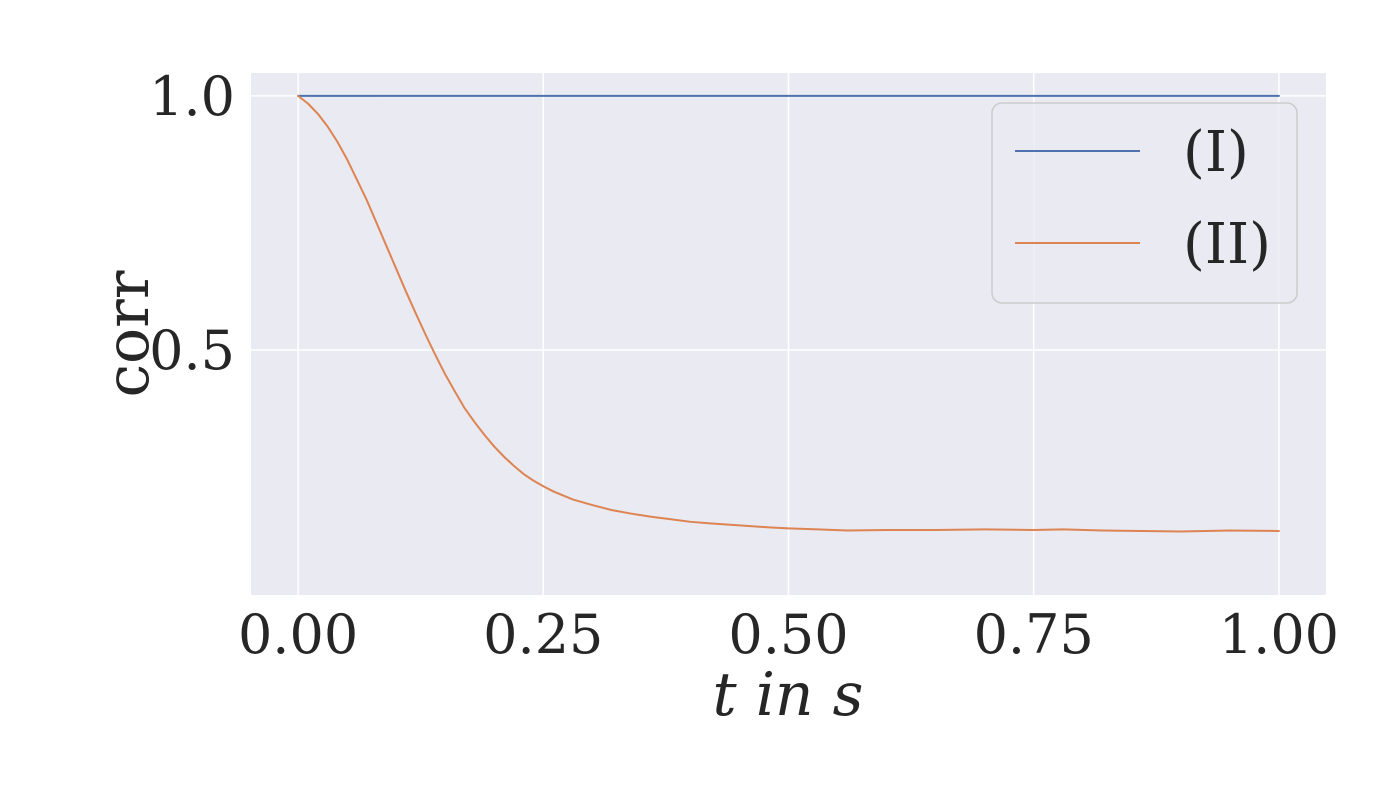 This screenshot has width=1400, height=800. Describe the element at coordinates (192, 223) in the screenshot. I see `y-tick-labels: 0.5 1.0` at that location.